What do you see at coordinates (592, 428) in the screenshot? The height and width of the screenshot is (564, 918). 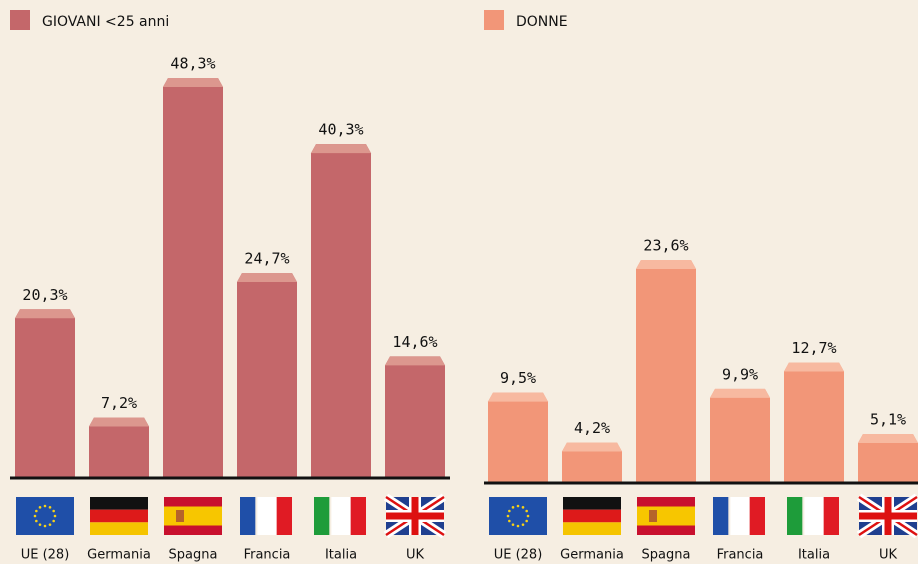 I see `value-label: 4,2%` at bounding box center [592, 428].